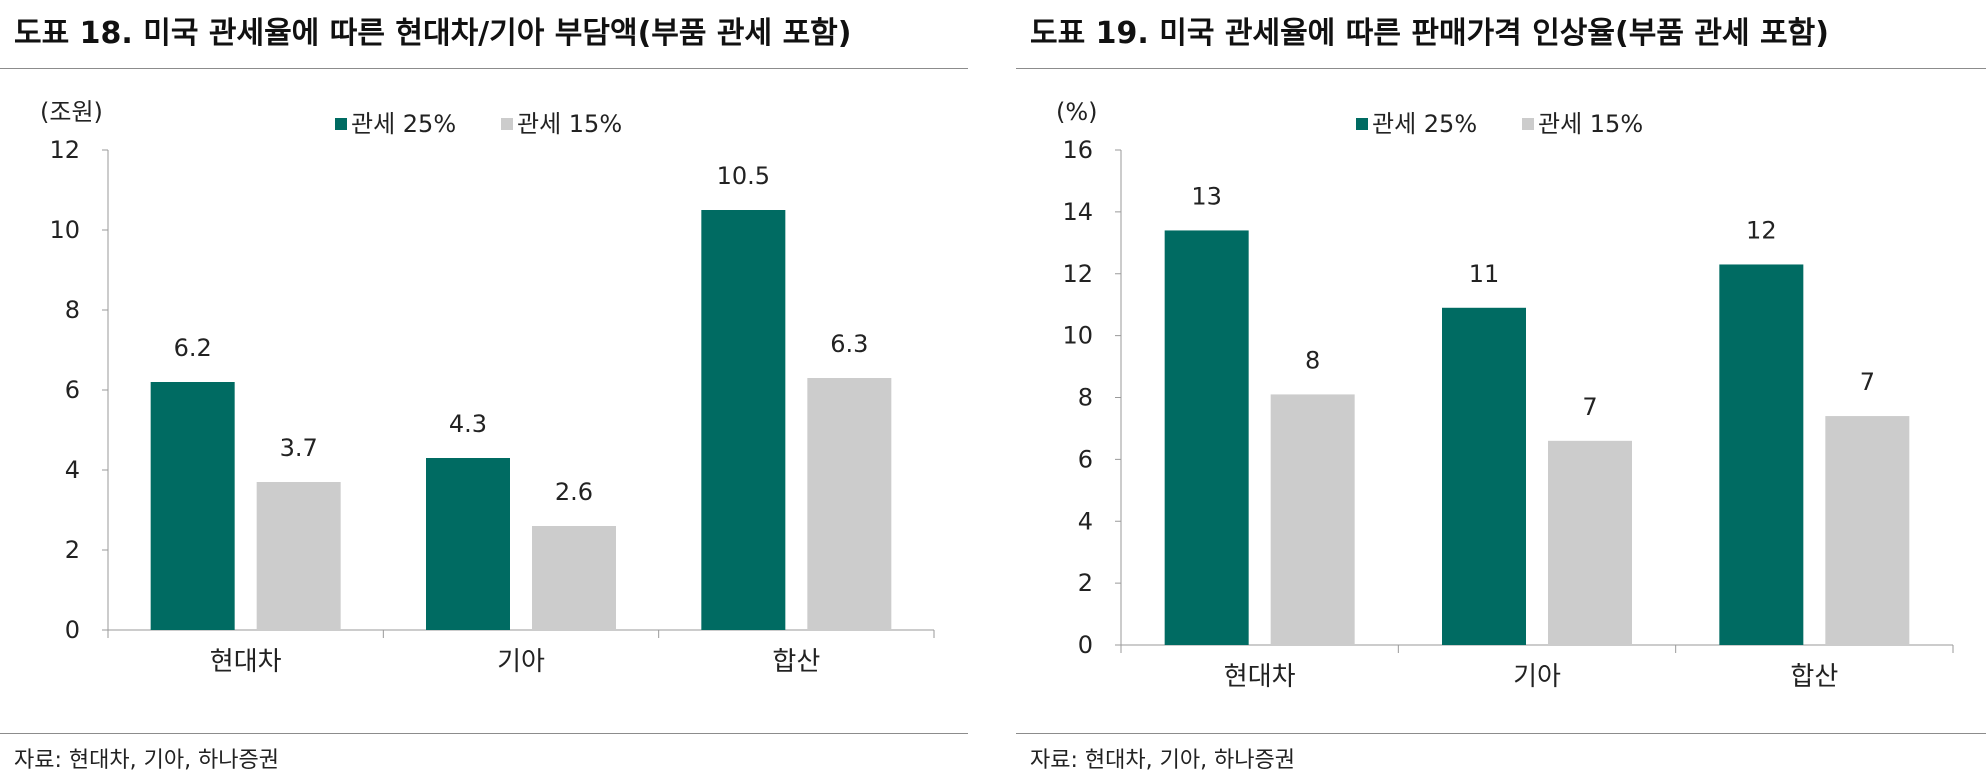 This screenshot has height=778, width=1986. What do you see at coordinates (468, 424) in the screenshot?
I see `data-label: 4.3` at bounding box center [468, 424].